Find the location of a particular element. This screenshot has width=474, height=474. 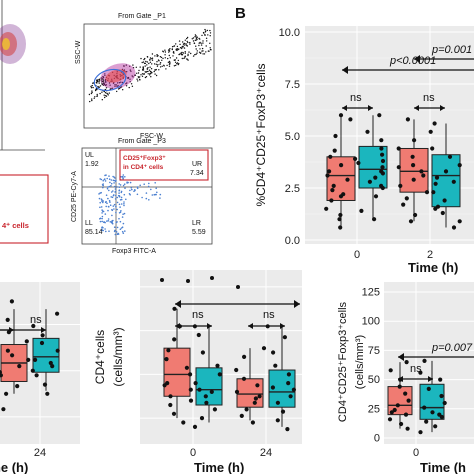

chart-bl-xlabel: Time (h) is located at coordinates (14, 467).